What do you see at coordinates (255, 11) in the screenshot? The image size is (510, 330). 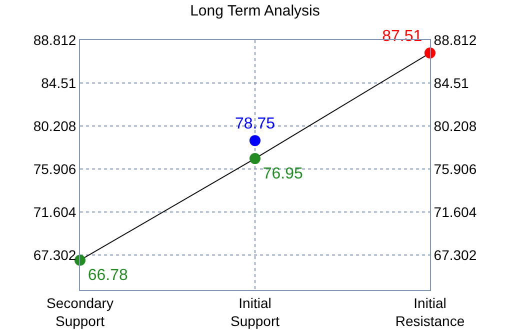 I see `chart-title: Long Term Analysis` at bounding box center [255, 11].